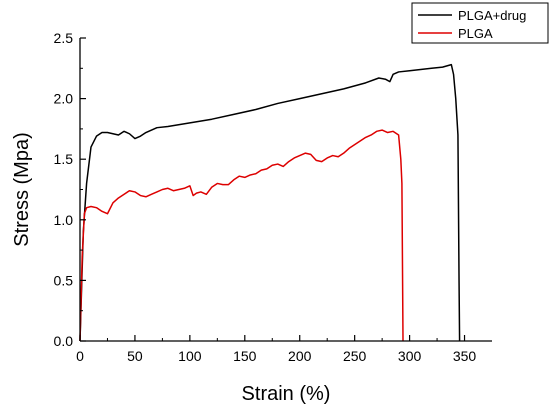 The width and height of the screenshot is (550, 413). What do you see at coordinates (475, 33) in the screenshot?
I see `legend-label: PLGA` at bounding box center [475, 33].